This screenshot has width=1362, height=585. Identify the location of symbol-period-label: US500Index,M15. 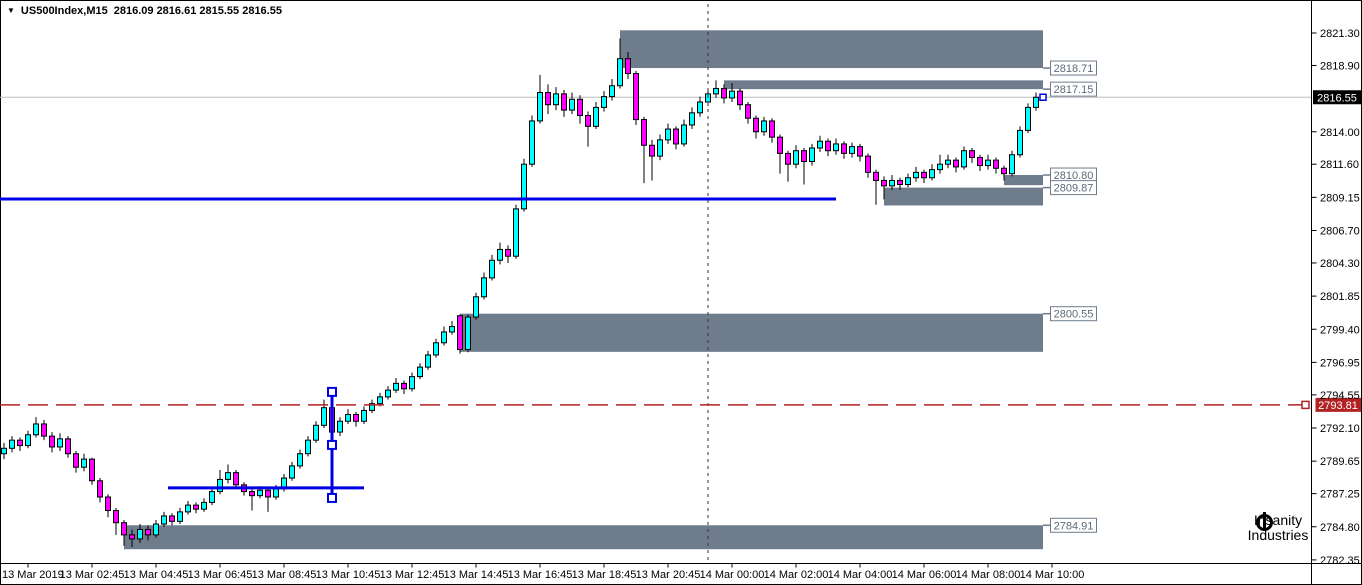
(64, 11).